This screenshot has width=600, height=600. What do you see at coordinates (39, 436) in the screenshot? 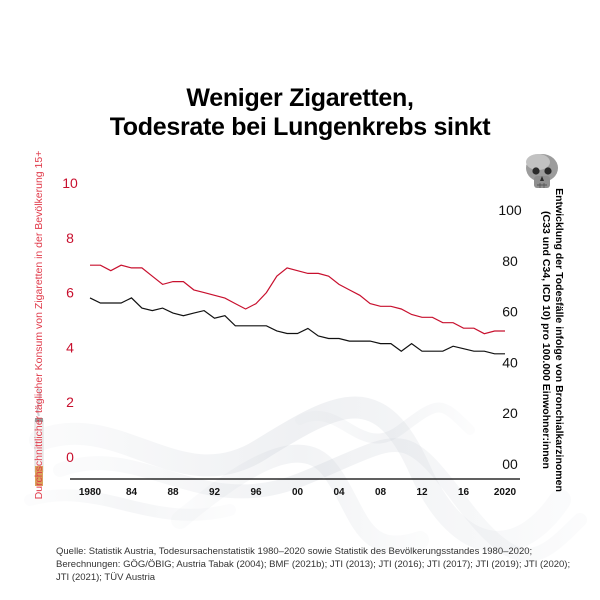
I see `cigarette-icon` at bounding box center [39, 436].